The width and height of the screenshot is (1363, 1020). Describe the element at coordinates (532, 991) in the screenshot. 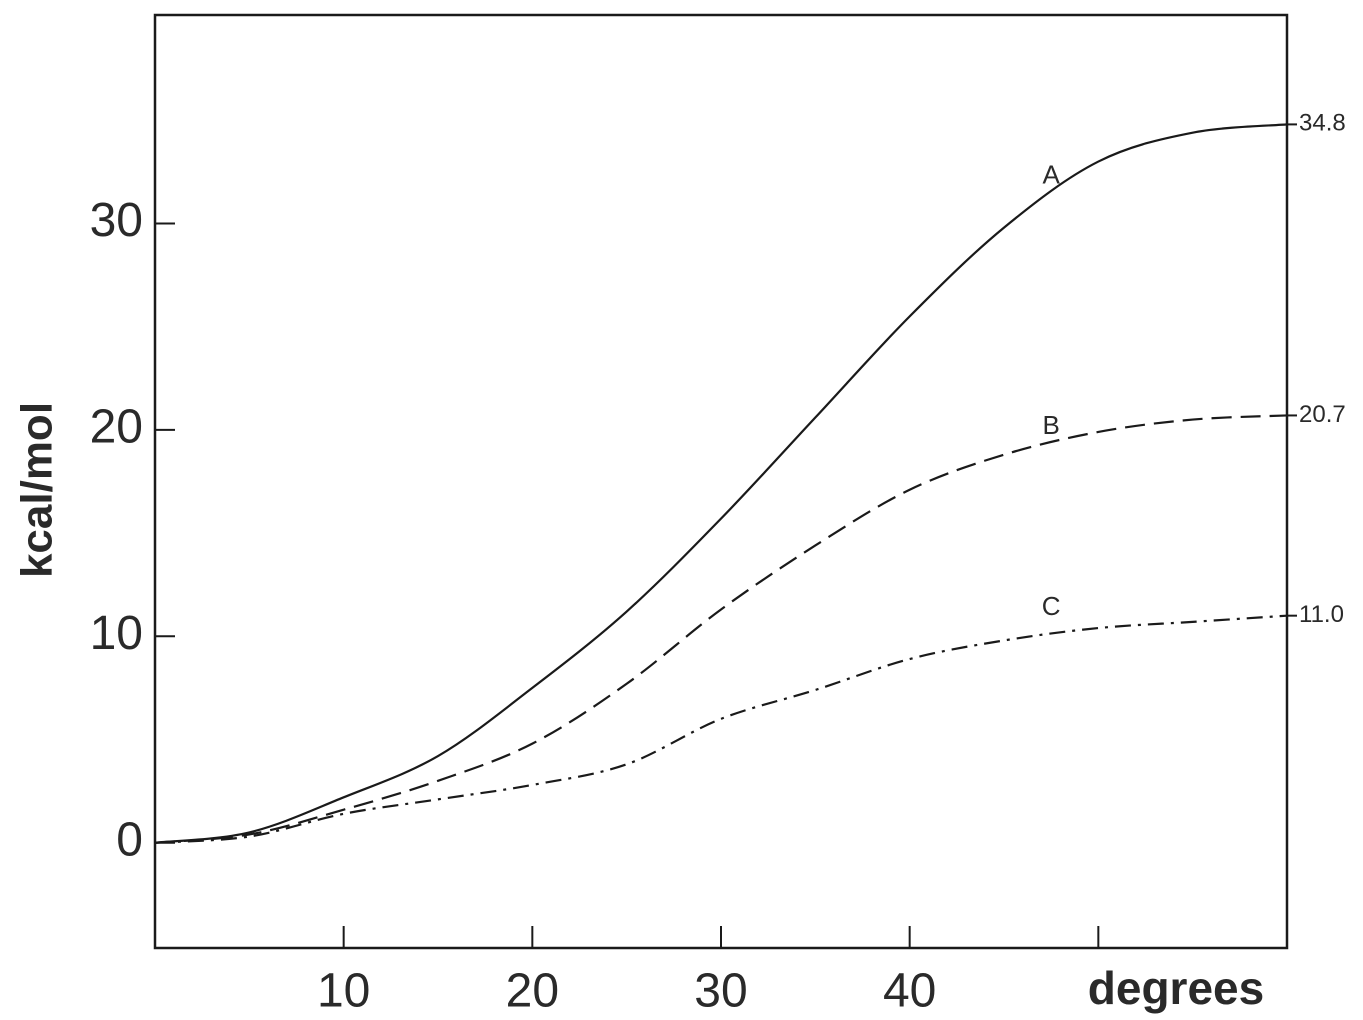

I see `x-tick-label: 20` at that location.